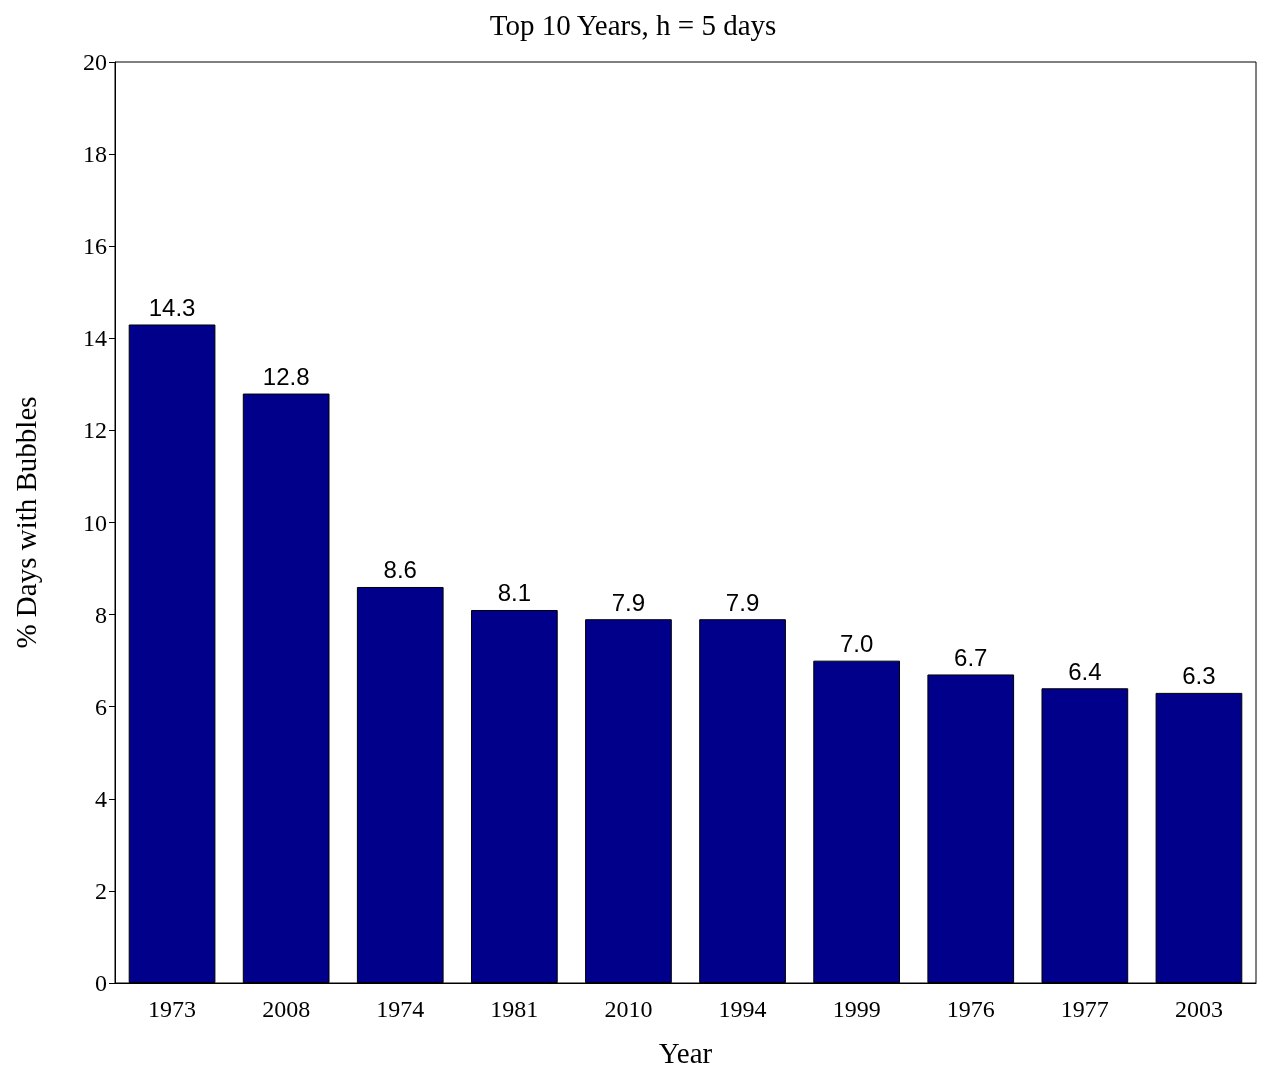 The height and width of the screenshot is (1073, 1266). I want to click on x-tick-label: 1981, so click(514, 1009).